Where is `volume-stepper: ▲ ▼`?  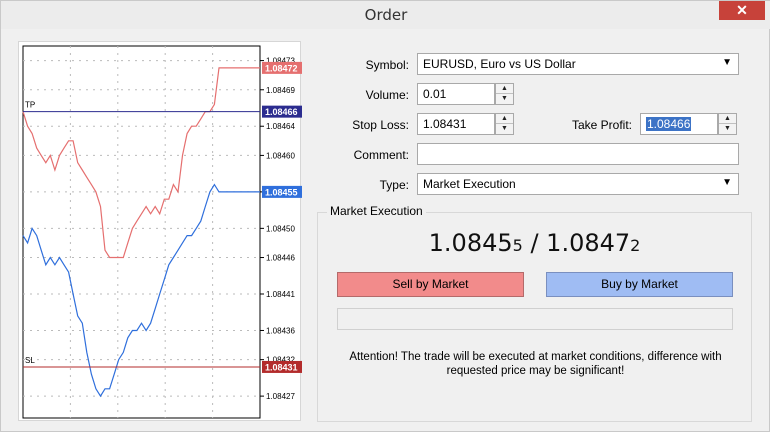 volume-stepper: ▲ ▼ is located at coordinates (504, 94).